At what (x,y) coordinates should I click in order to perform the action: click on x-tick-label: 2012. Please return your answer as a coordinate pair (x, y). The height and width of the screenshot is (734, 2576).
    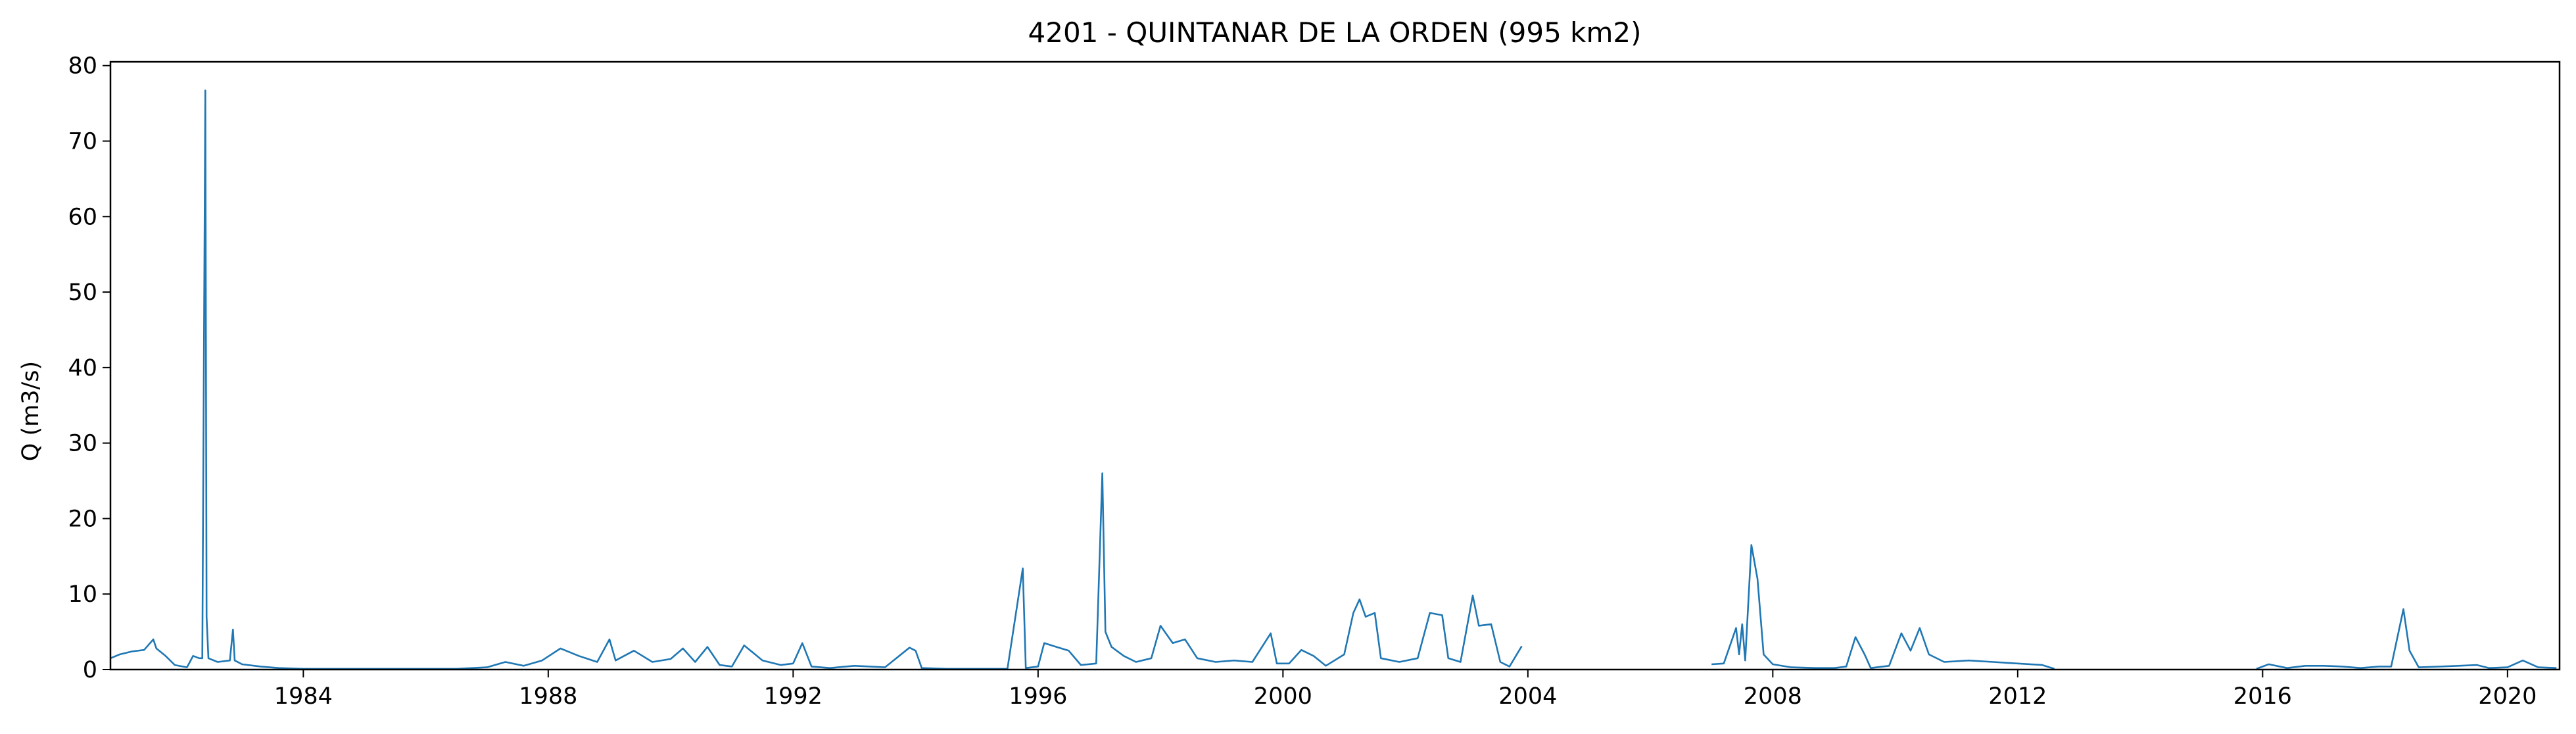
    Looking at the image, I should click on (2018, 697).